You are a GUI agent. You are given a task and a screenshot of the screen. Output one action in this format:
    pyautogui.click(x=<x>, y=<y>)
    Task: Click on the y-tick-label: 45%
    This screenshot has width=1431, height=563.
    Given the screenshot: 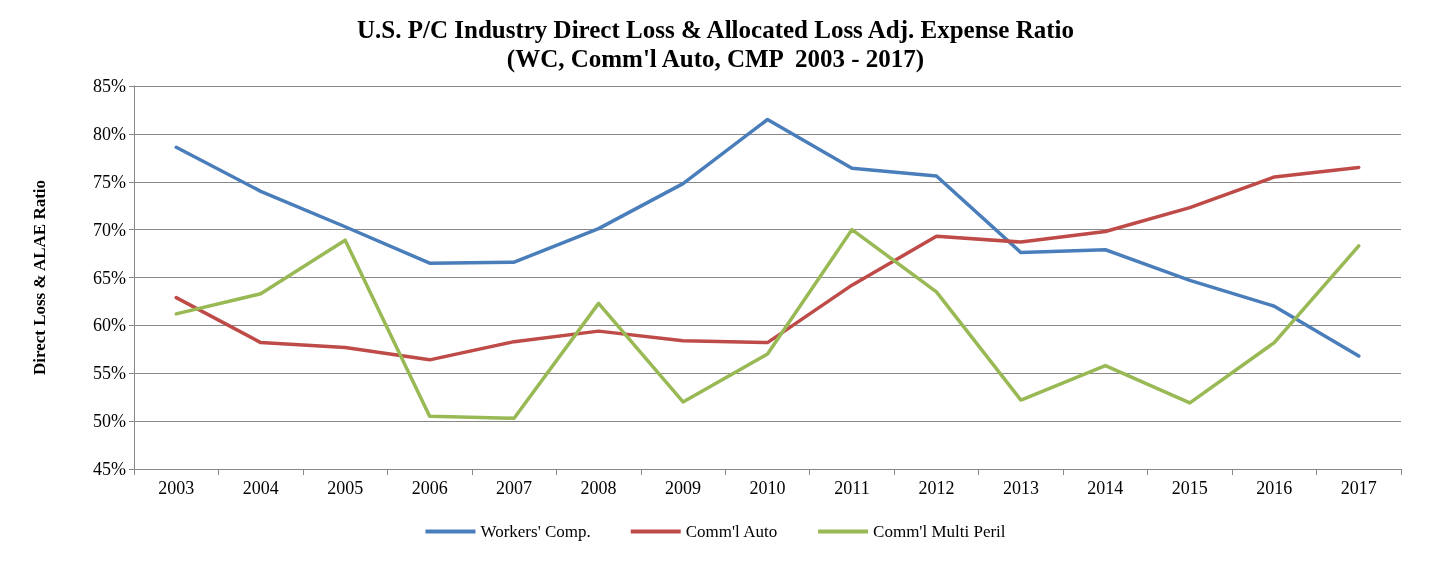 What is the action you would take?
    pyautogui.click(x=109, y=469)
    